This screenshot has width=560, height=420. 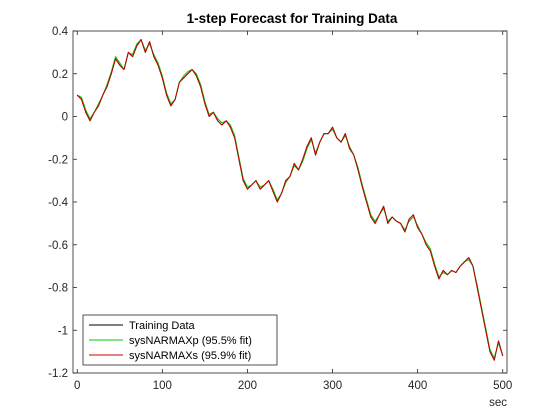 What do you see at coordinates (58, 203) in the screenshot?
I see `y-tick-label: -0.4` at bounding box center [58, 203].